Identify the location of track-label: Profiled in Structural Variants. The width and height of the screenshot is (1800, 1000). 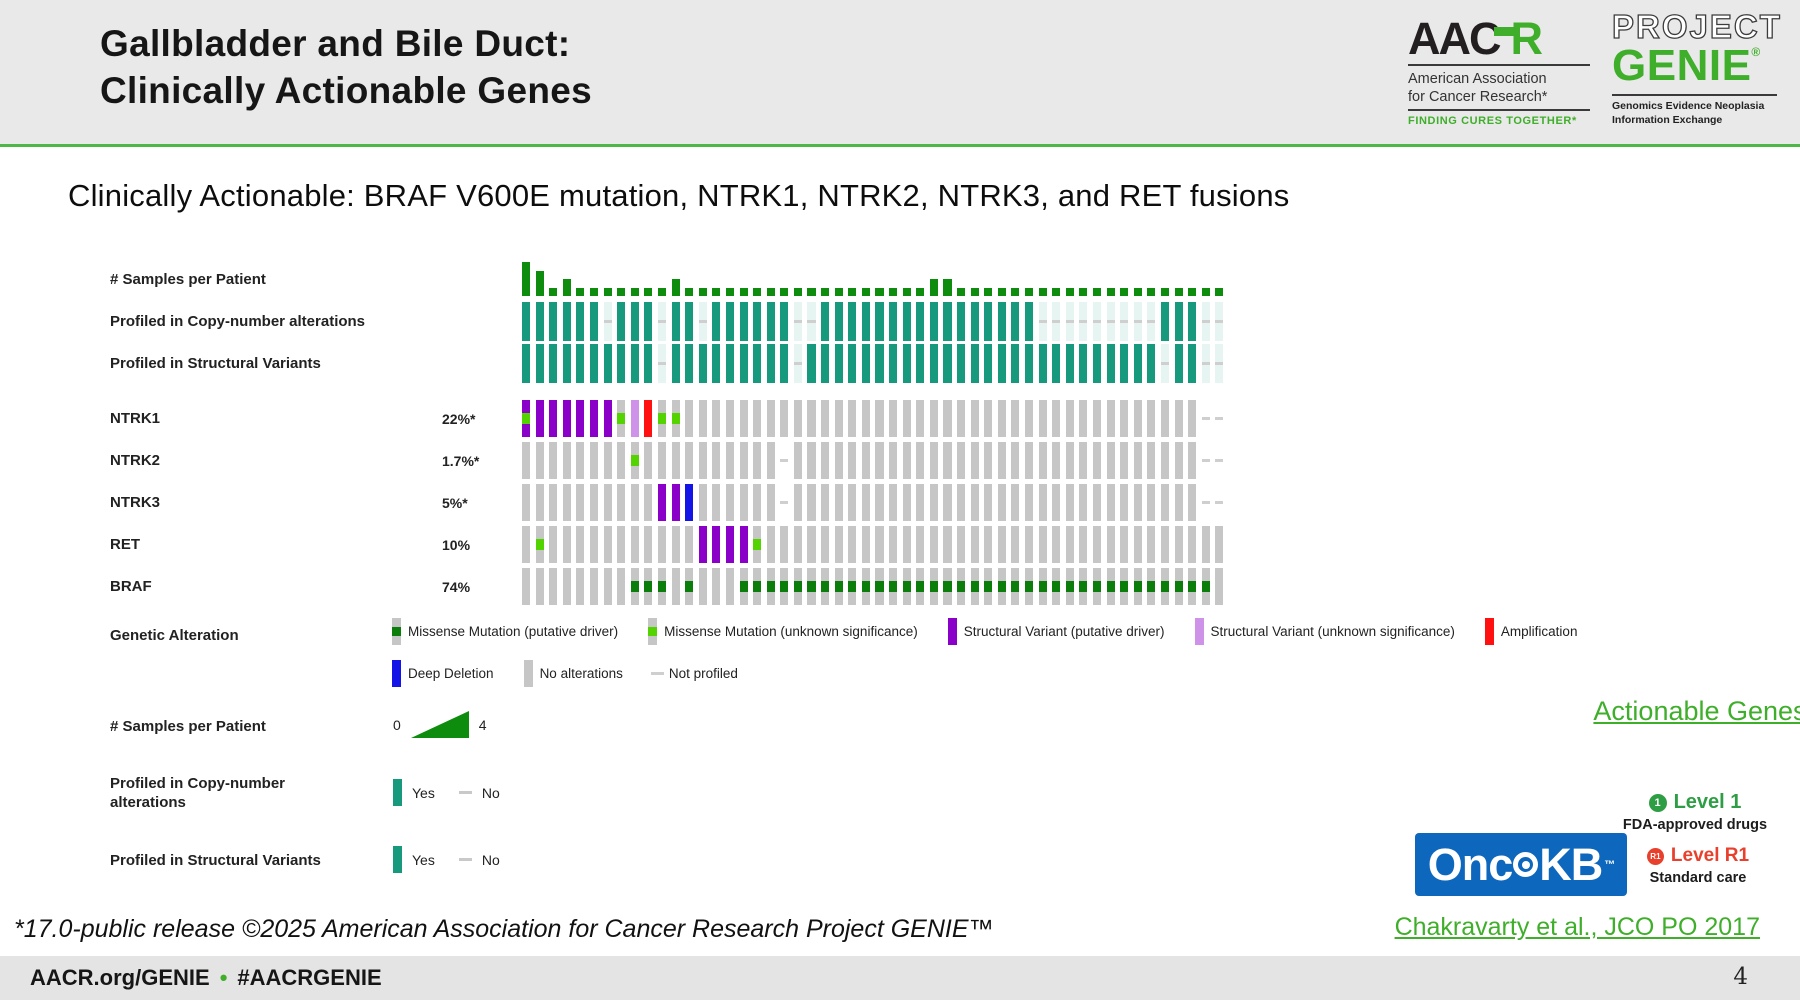
(215, 363).